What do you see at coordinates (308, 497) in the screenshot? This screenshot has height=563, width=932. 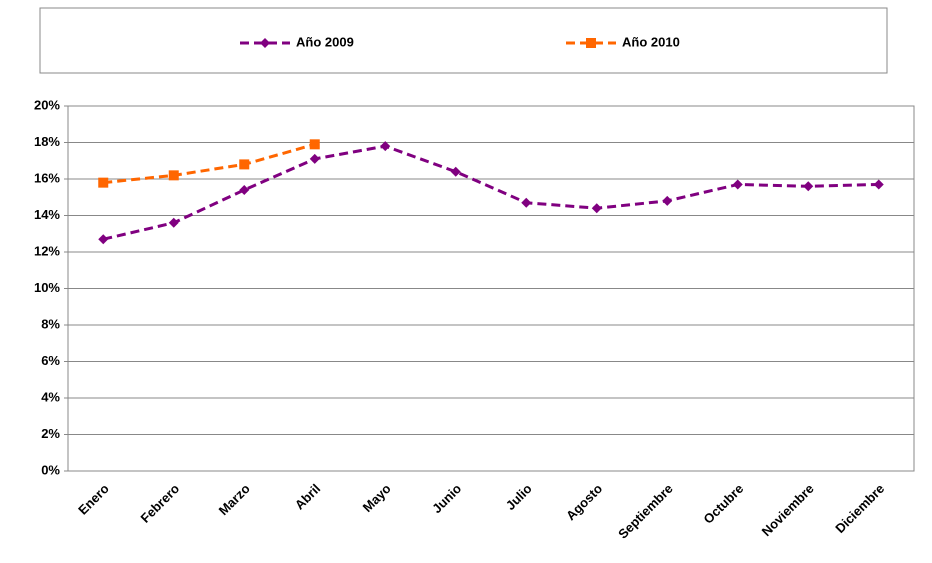 I see `x-tick-label: Abril` at bounding box center [308, 497].